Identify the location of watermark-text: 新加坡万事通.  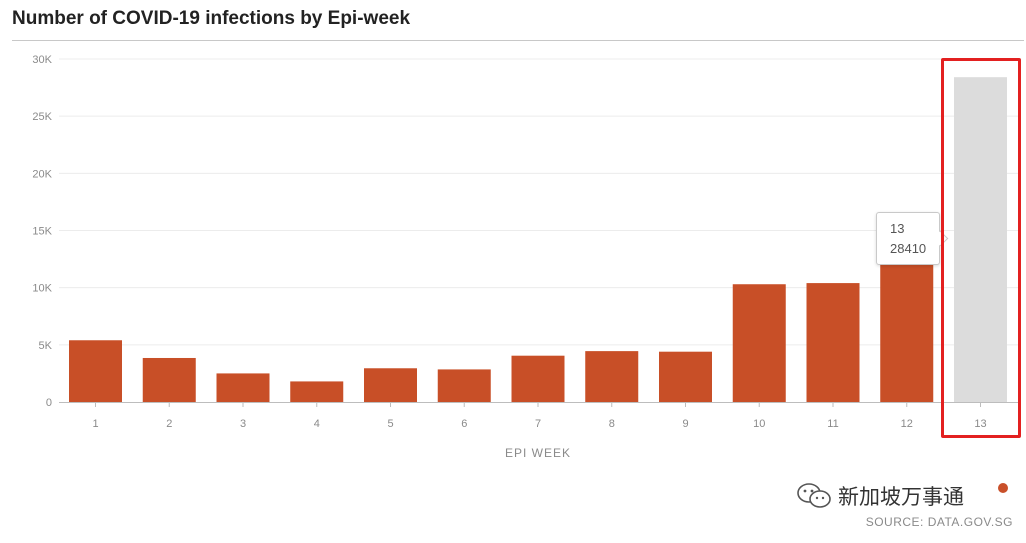
(901, 497).